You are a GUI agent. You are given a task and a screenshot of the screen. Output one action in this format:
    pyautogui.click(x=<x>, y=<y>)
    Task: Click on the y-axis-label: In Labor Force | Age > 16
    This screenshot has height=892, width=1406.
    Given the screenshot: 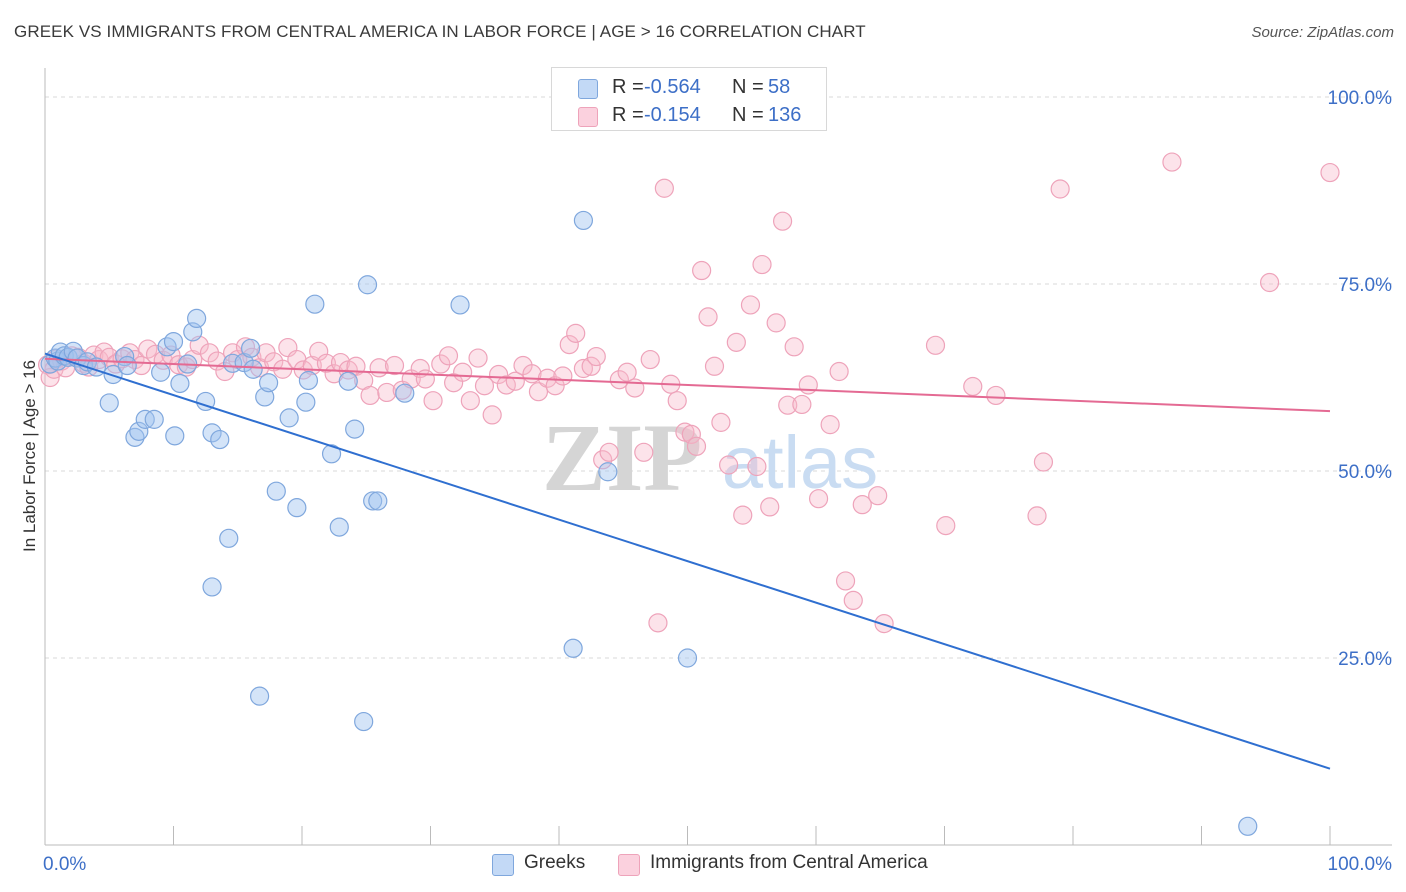 What is the action you would take?
    pyautogui.click(x=29, y=456)
    